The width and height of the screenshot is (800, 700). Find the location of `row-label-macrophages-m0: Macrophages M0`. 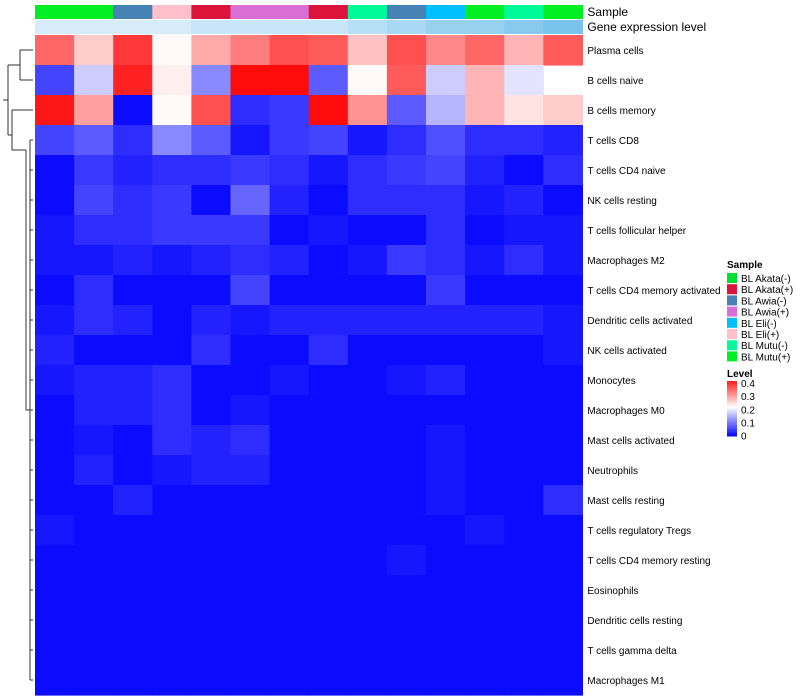

row-label-macrophages-m0: Macrophages M0 is located at coordinates (626, 411).